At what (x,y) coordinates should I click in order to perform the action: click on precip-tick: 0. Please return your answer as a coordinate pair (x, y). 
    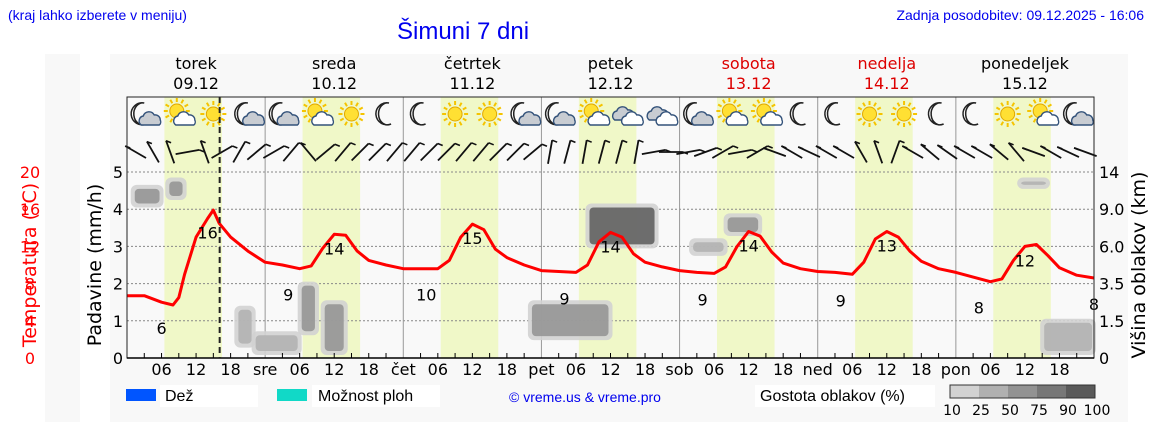
    Looking at the image, I should click on (118, 358).